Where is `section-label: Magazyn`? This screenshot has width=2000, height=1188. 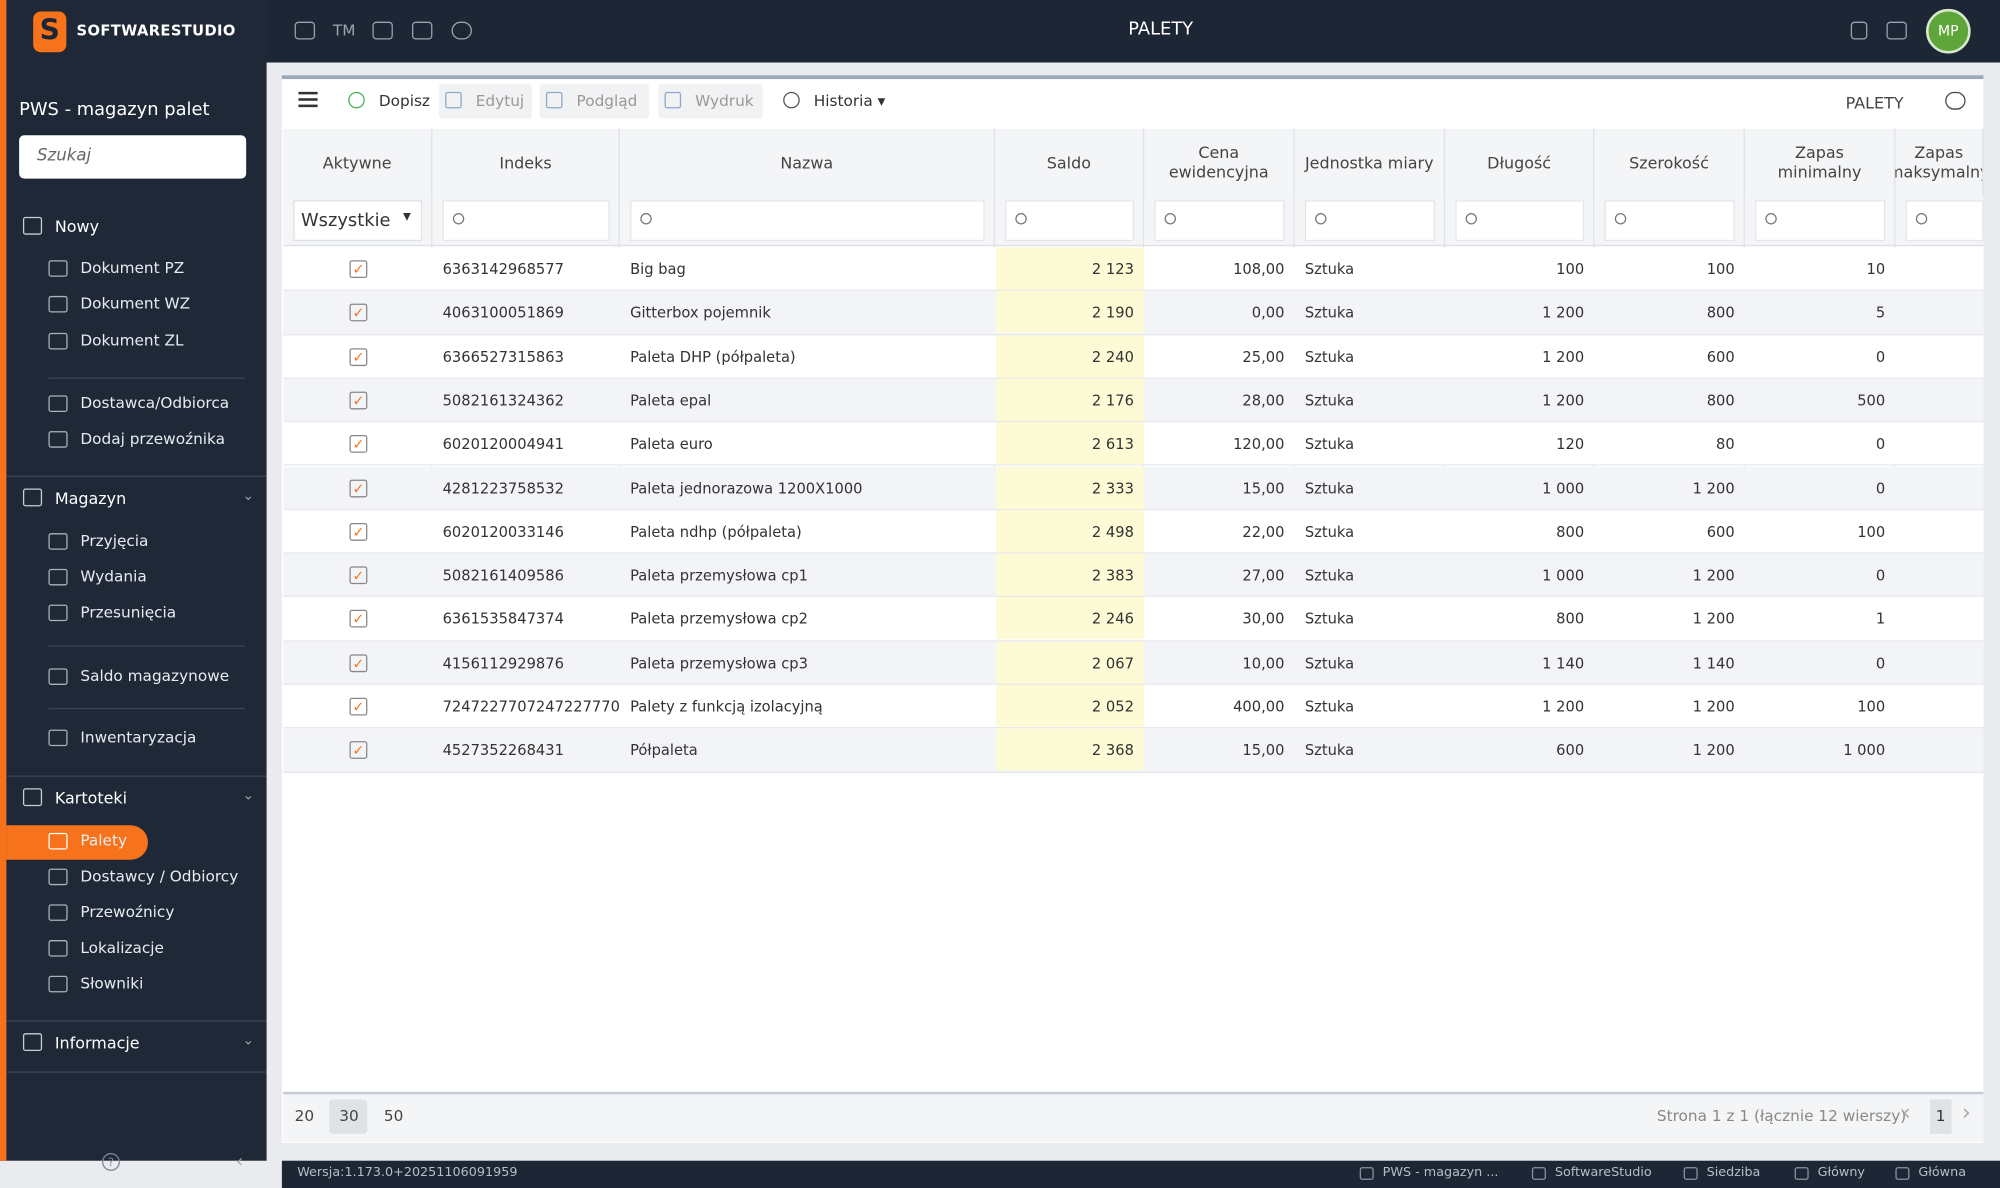 section-label: Magazyn is located at coordinates (90, 498).